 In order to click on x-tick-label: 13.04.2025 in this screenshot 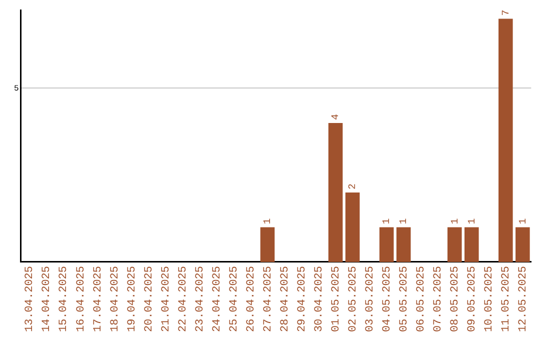, I will do `click(30, 299)`.